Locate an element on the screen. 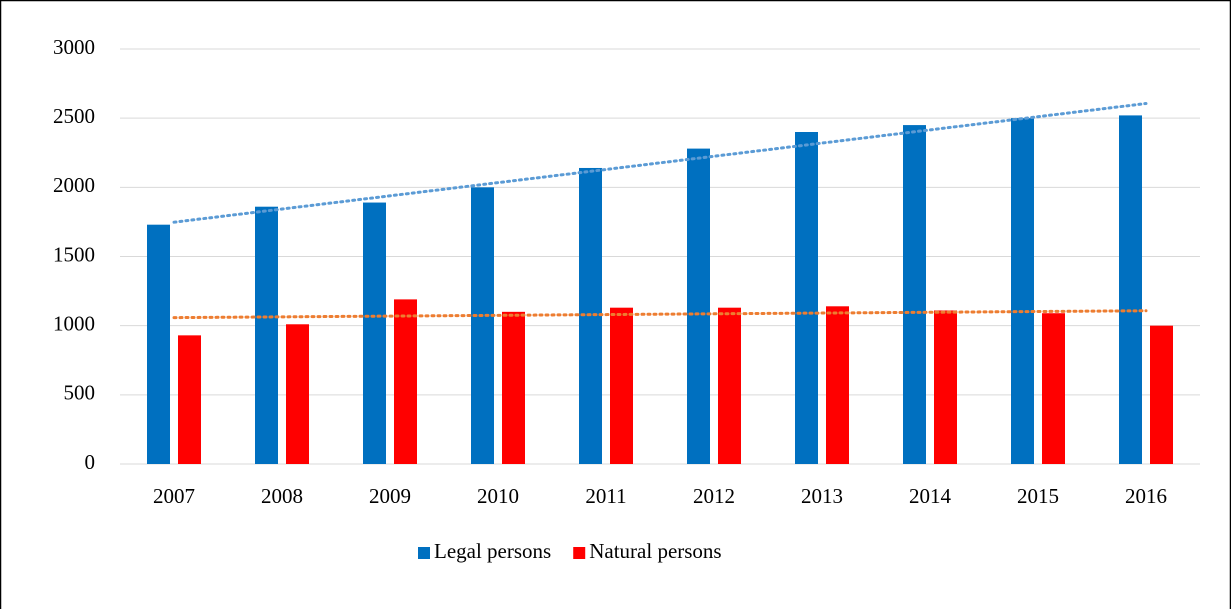  legend-label: Legal persons is located at coordinates (492, 551).